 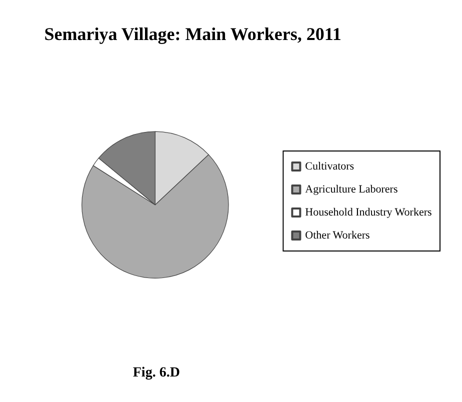 I want to click on legend-label: Cultivators, so click(x=329, y=166).